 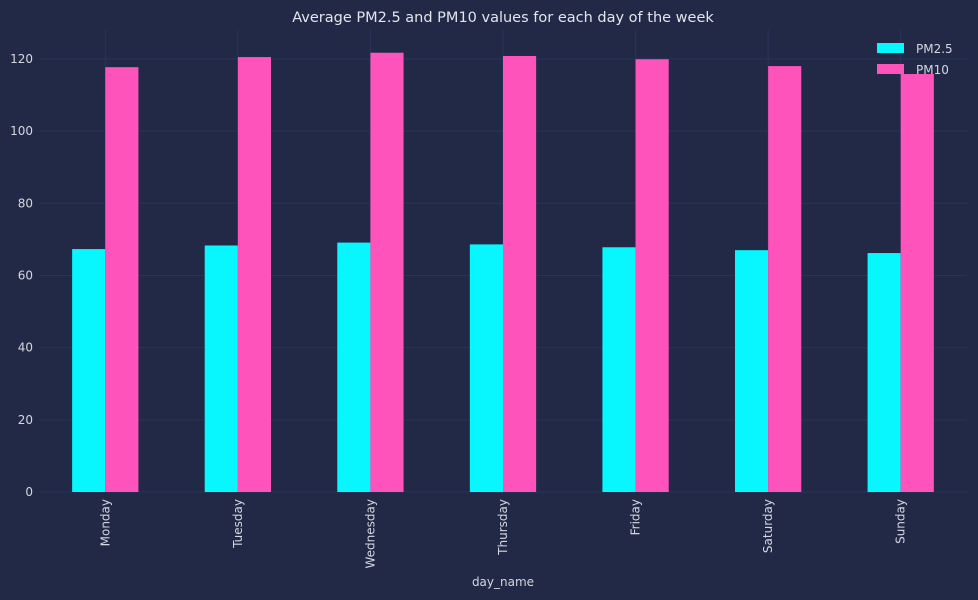 I want to click on bar-pm25-wednesday, so click(x=354, y=367).